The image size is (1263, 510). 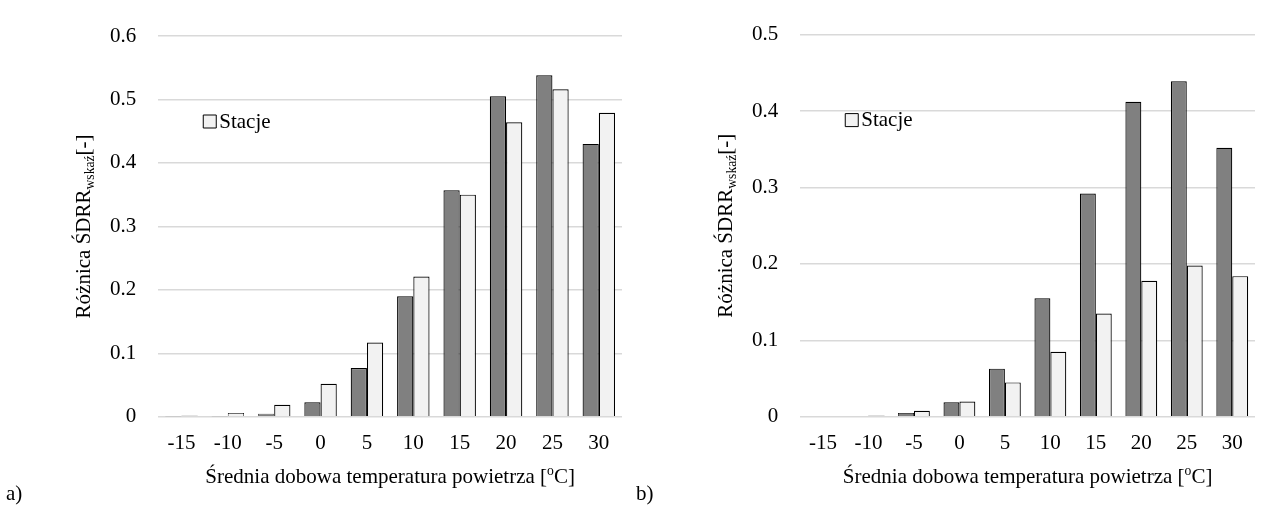 I want to click on text: b), so click(x=645, y=493).